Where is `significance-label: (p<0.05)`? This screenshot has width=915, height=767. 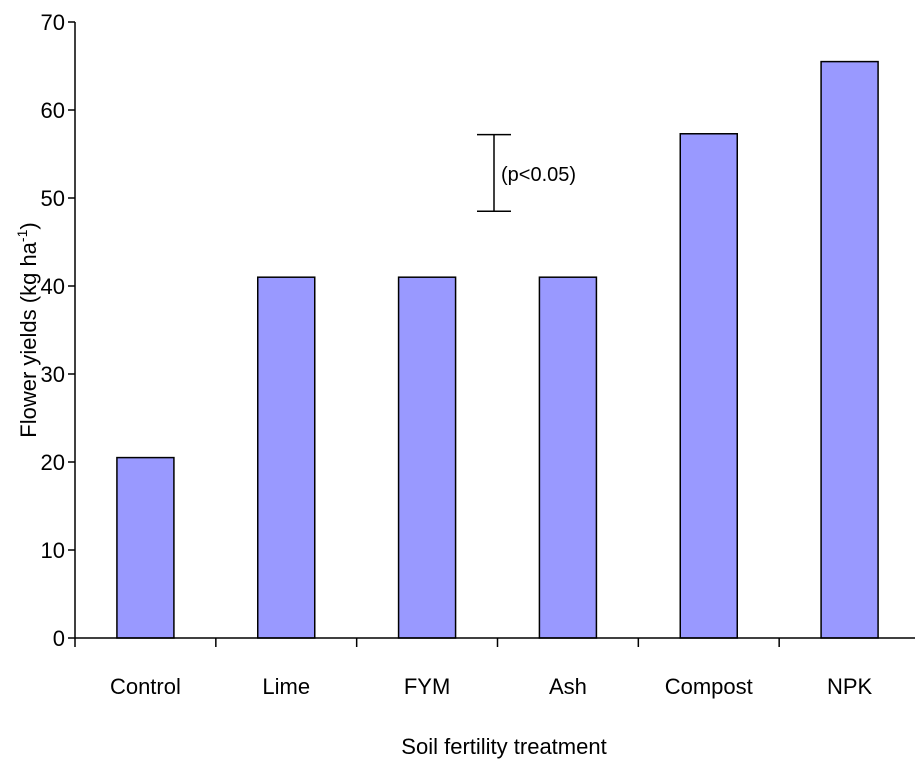 significance-label: (p<0.05) is located at coordinates (538, 175).